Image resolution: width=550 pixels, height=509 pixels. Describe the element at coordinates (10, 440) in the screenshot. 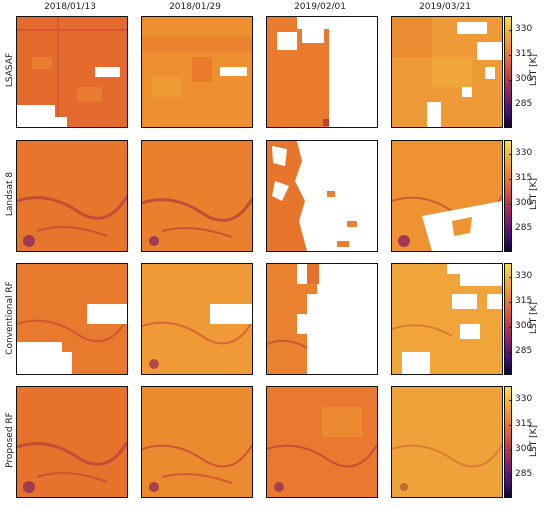

I see `row-label-proposed-rf: Proposed RF` at that location.